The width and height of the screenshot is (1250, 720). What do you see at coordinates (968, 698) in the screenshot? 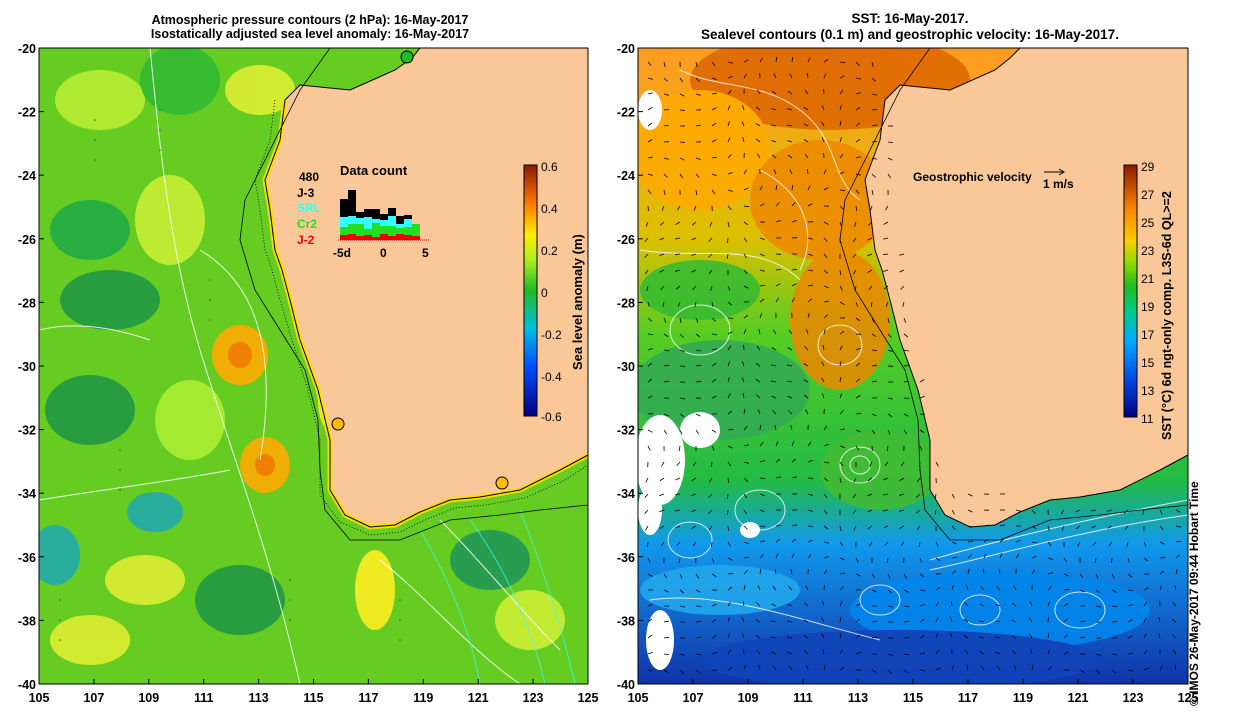
I see `lon-tick-label: 117` at bounding box center [968, 698].